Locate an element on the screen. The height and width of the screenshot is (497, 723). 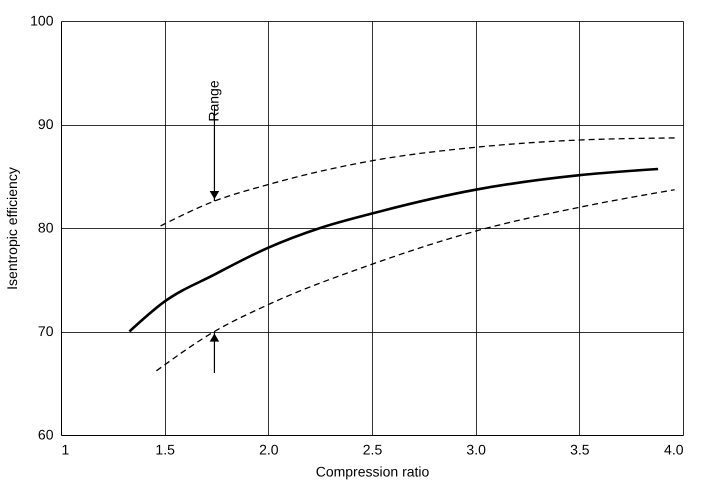
y-tick-label: 90 is located at coordinates (46, 124).